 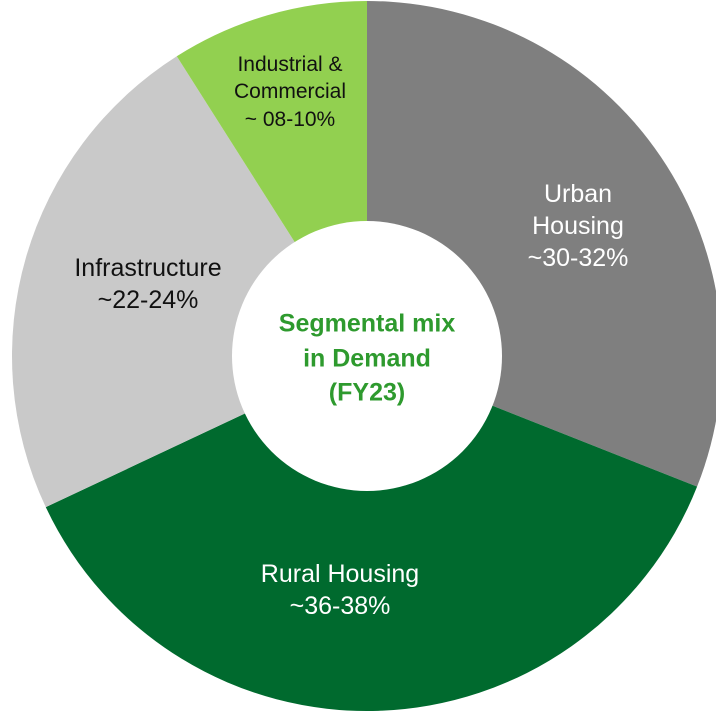 I want to click on value-label: ~ 08-10%, so click(x=290, y=119).